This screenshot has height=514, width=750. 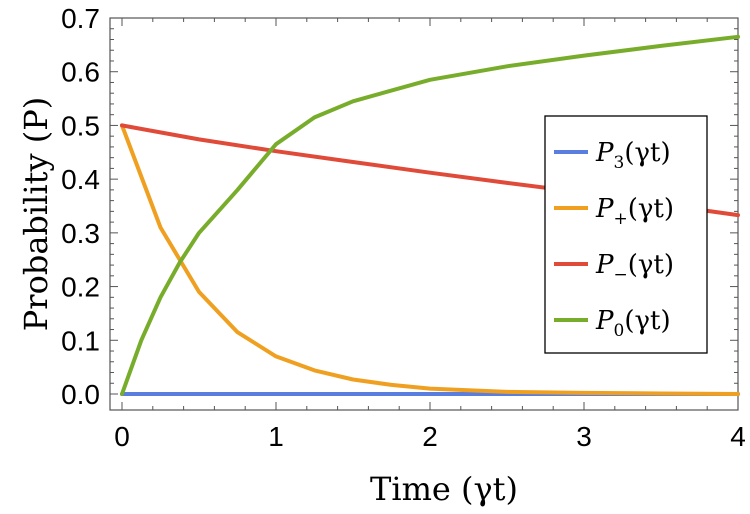 What do you see at coordinates (634, 267) in the screenshot?
I see `legend-entry-label: P−(γt)` at bounding box center [634, 267].